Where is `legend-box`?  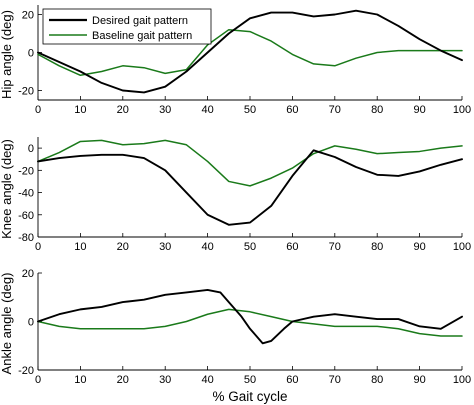
legend-box is located at coordinates (127, 26).